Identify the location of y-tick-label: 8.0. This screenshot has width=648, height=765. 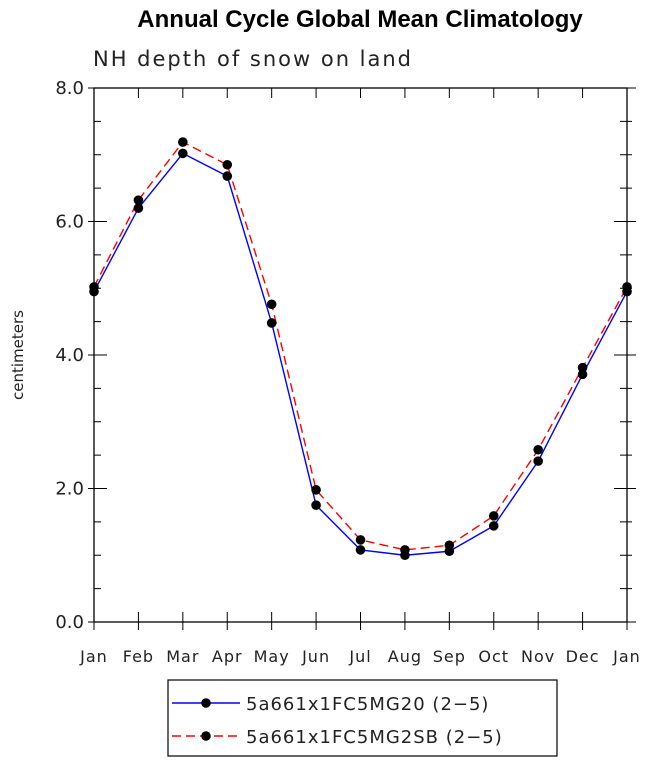
(69, 88).